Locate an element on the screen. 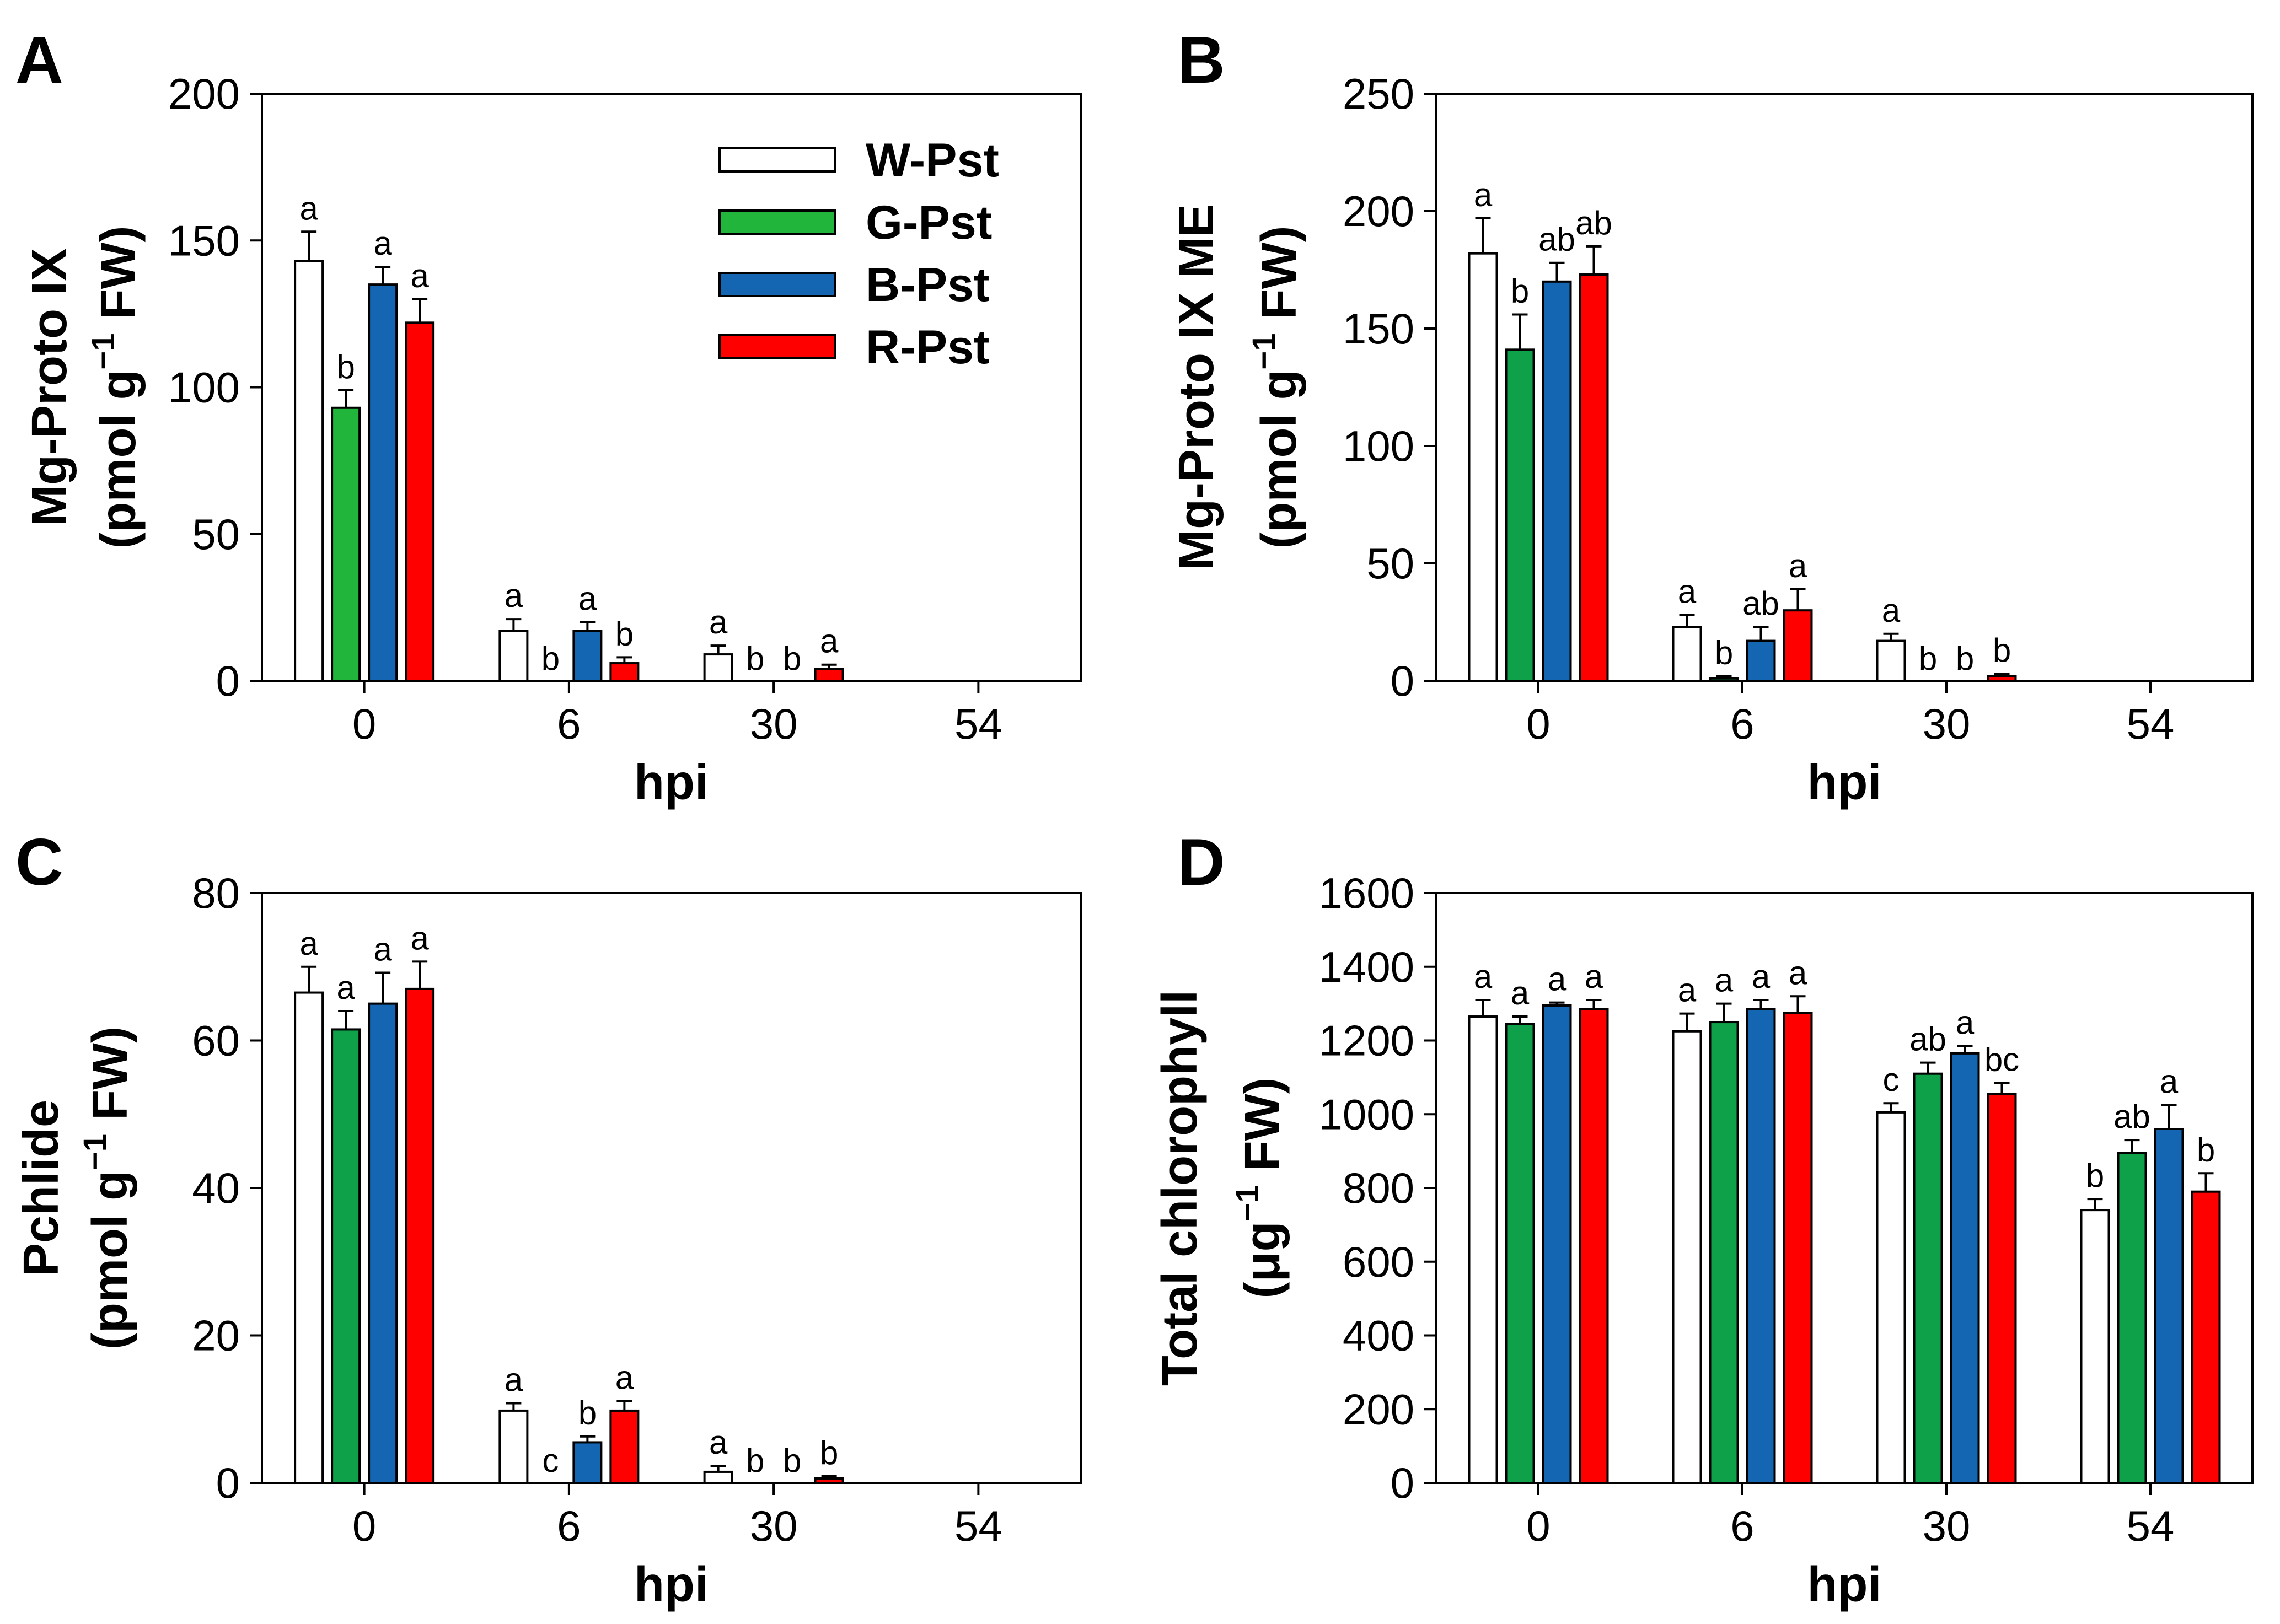 This screenshot has height=1624, width=2280. y-tick-label: 400 is located at coordinates (1378, 1335).